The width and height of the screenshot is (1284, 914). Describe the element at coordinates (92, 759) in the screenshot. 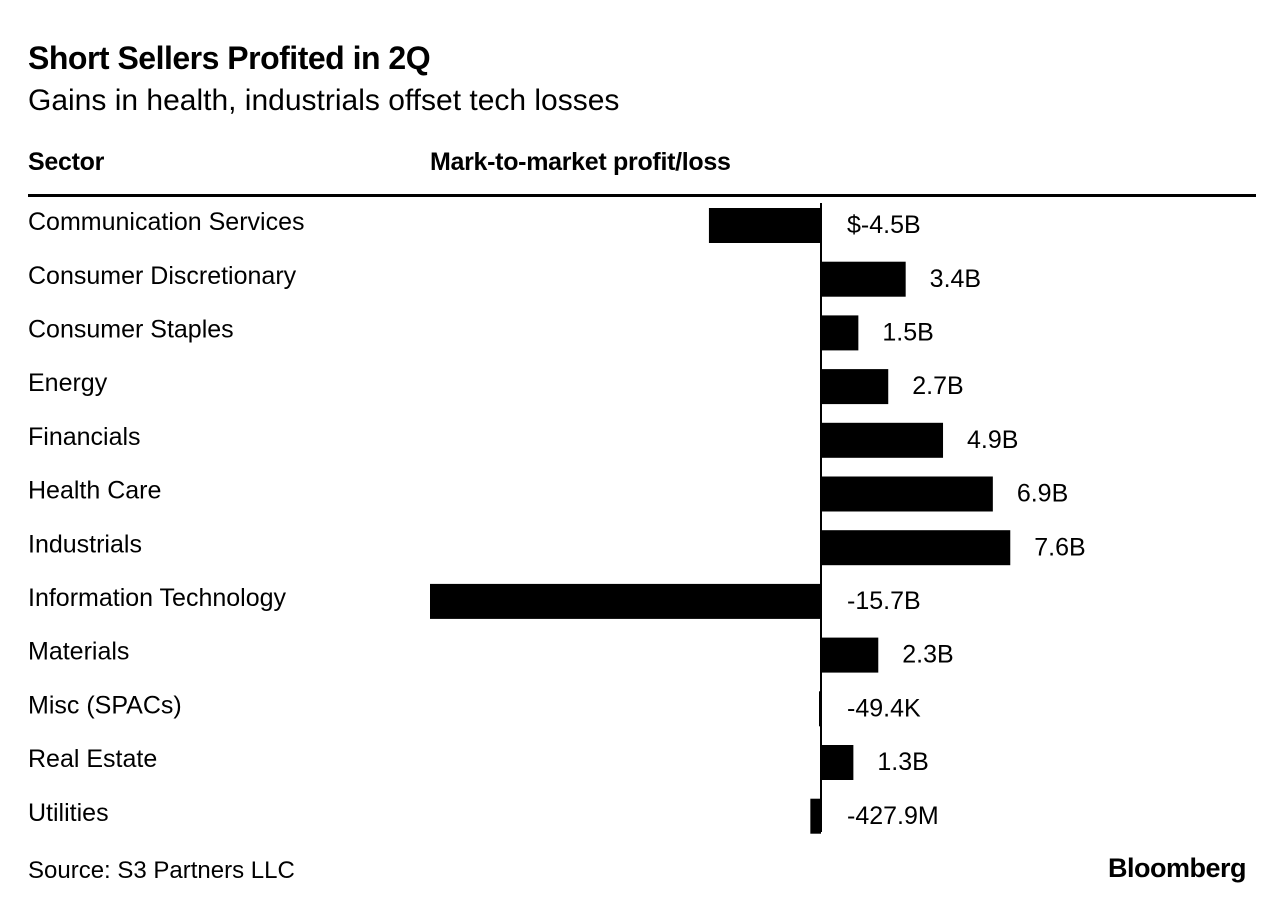

I see `category-label: Real Estate` at that location.